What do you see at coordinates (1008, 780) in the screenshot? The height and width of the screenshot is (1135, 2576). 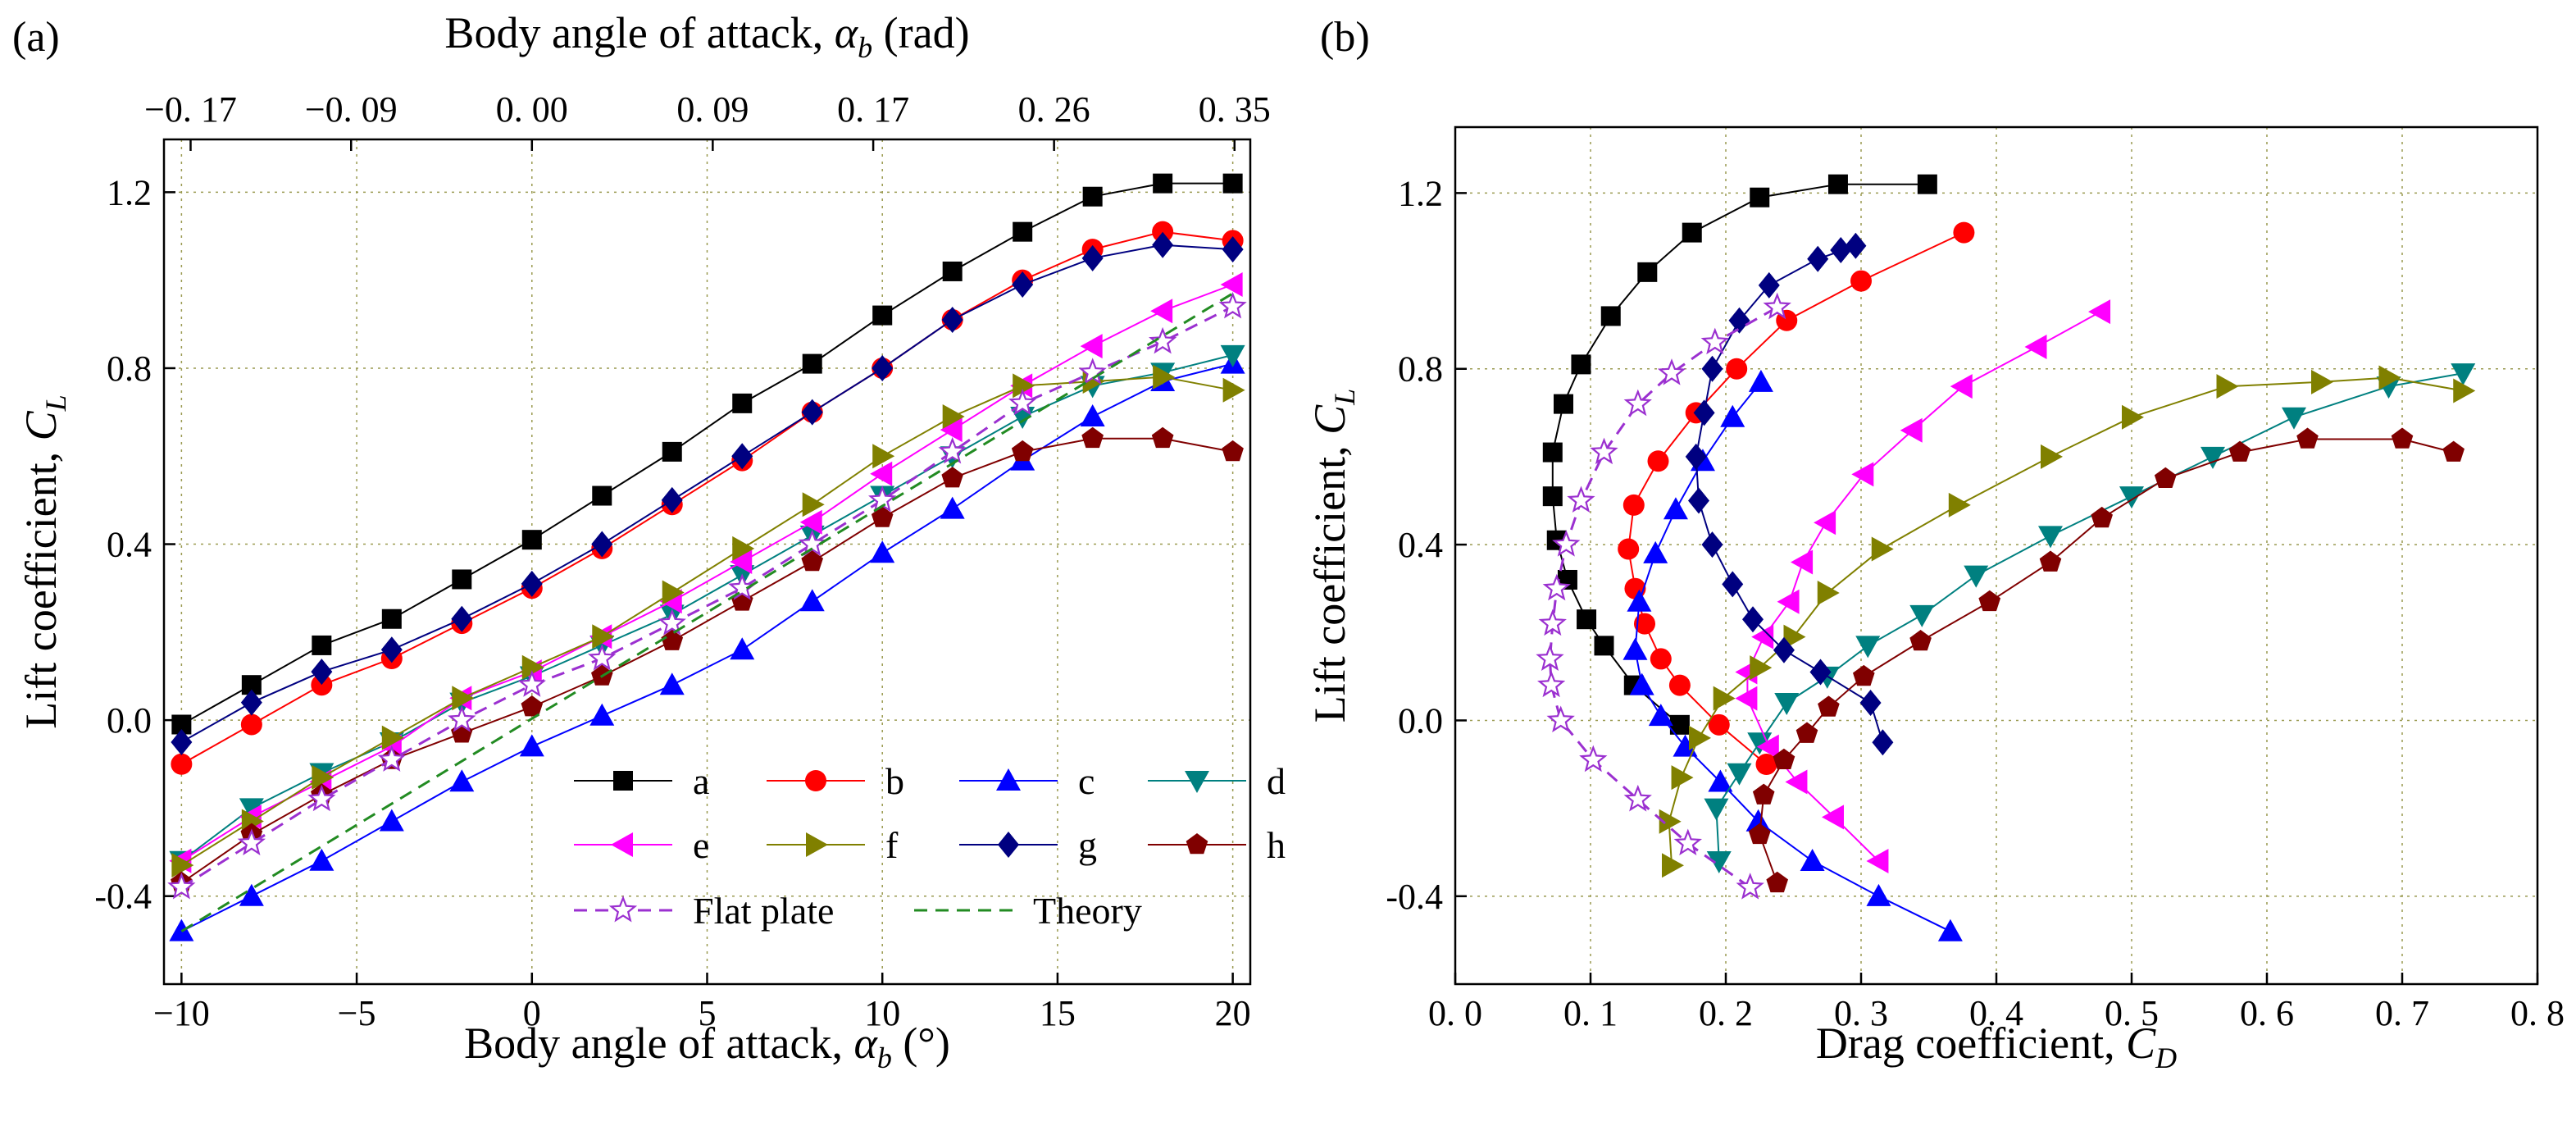 I see `legend-marker-c` at bounding box center [1008, 780].